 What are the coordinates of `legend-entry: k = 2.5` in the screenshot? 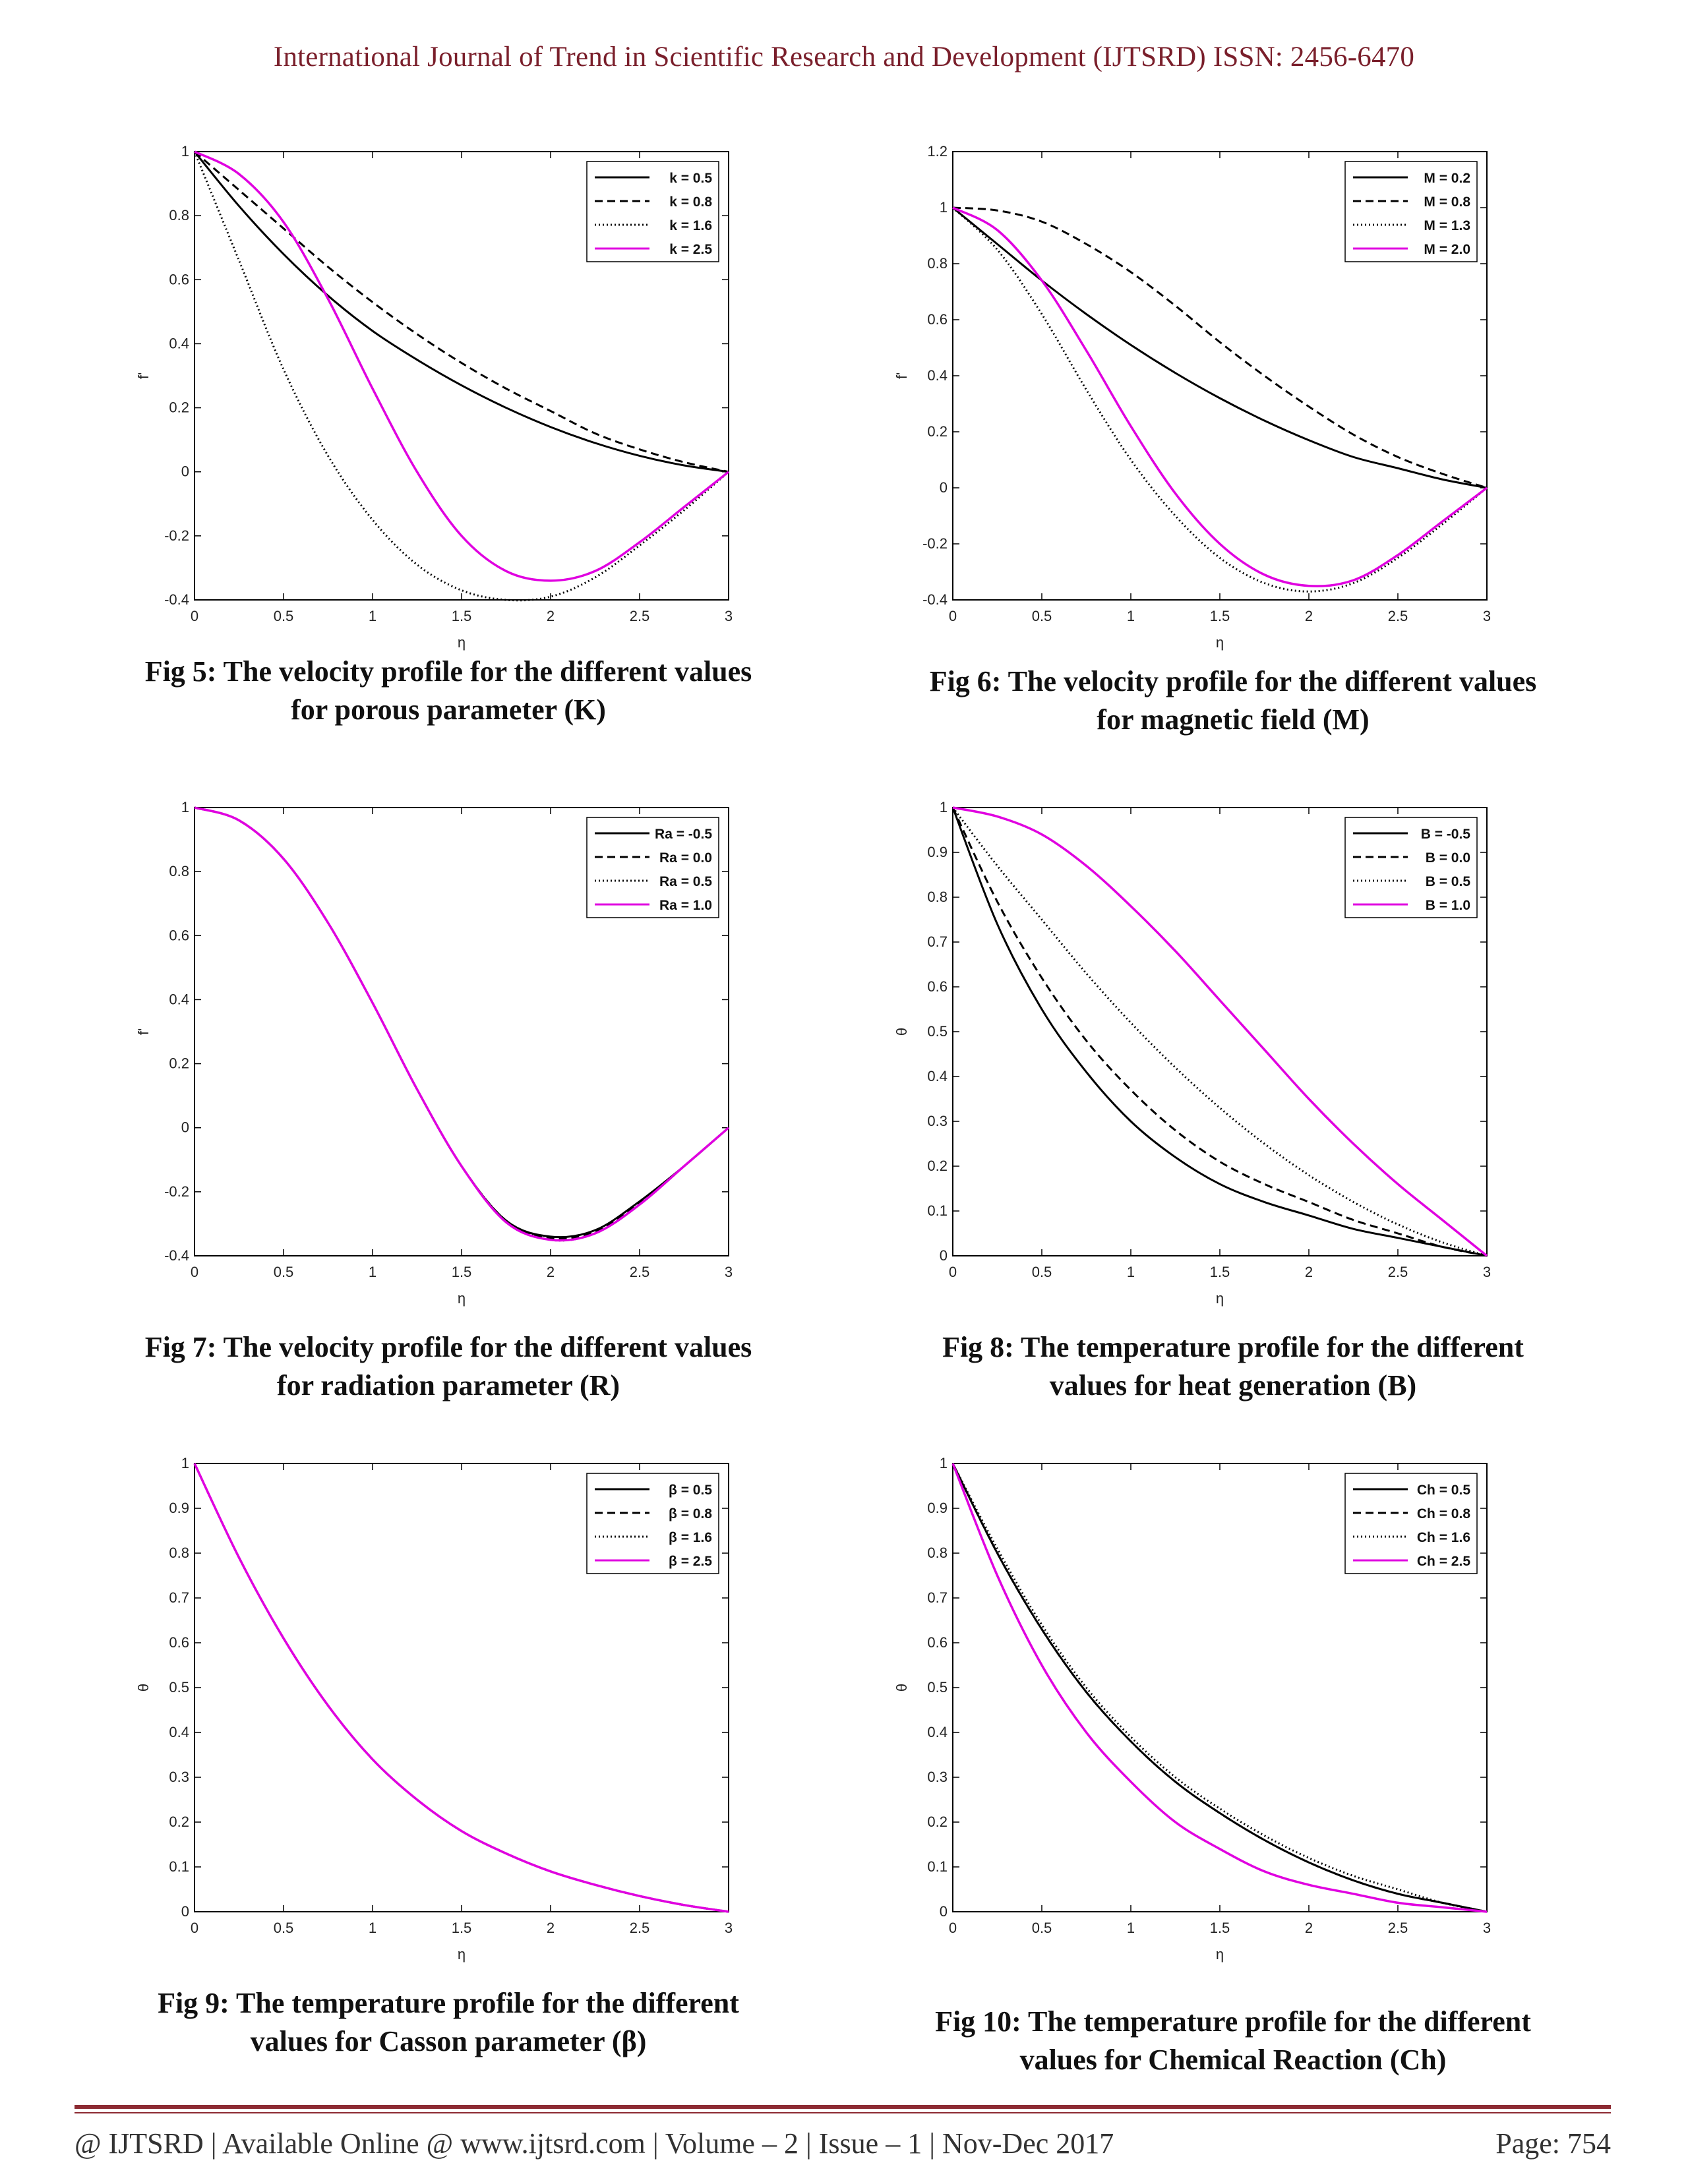 It's located at (690, 249).